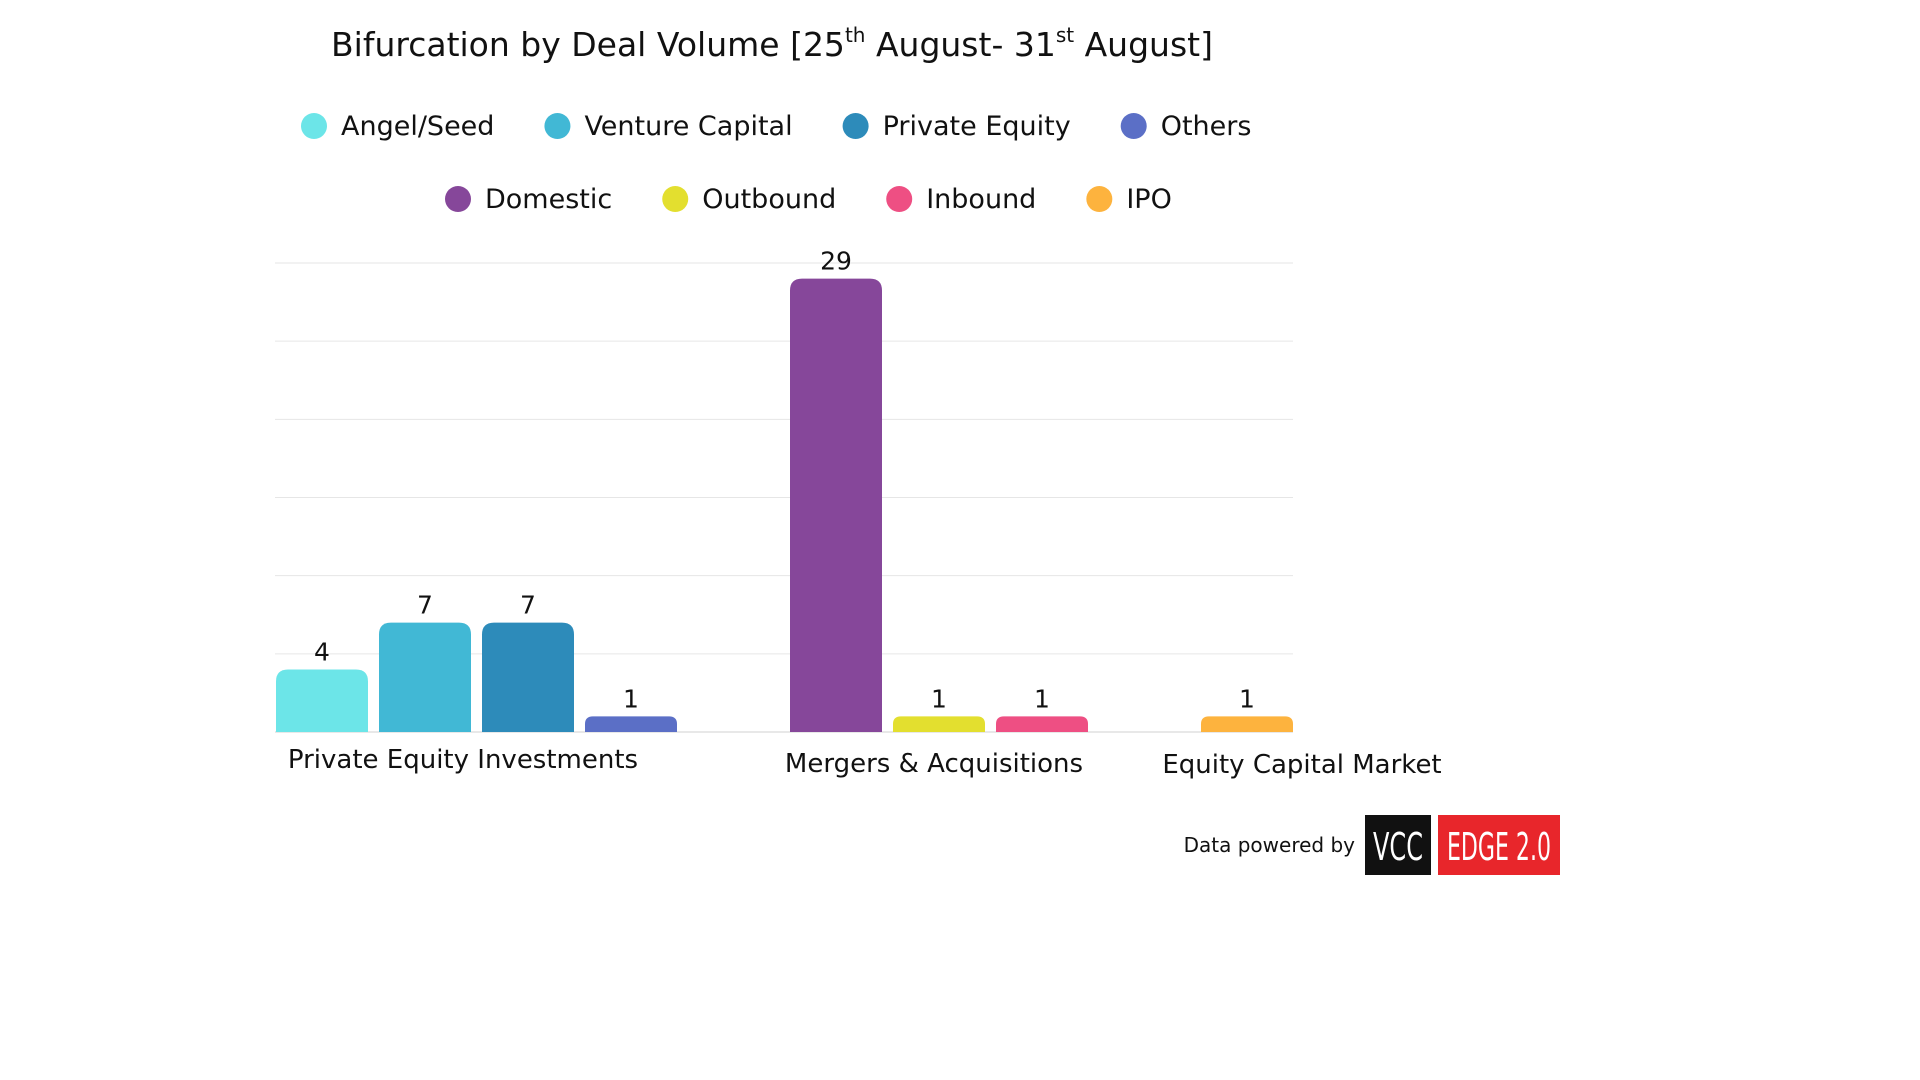 This screenshot has height=1080, width=1920. What do you see at coordinates (417, 126) in the screenshot?
I see `legend-label: Angel/Seed` at bounding box center [417, 126].